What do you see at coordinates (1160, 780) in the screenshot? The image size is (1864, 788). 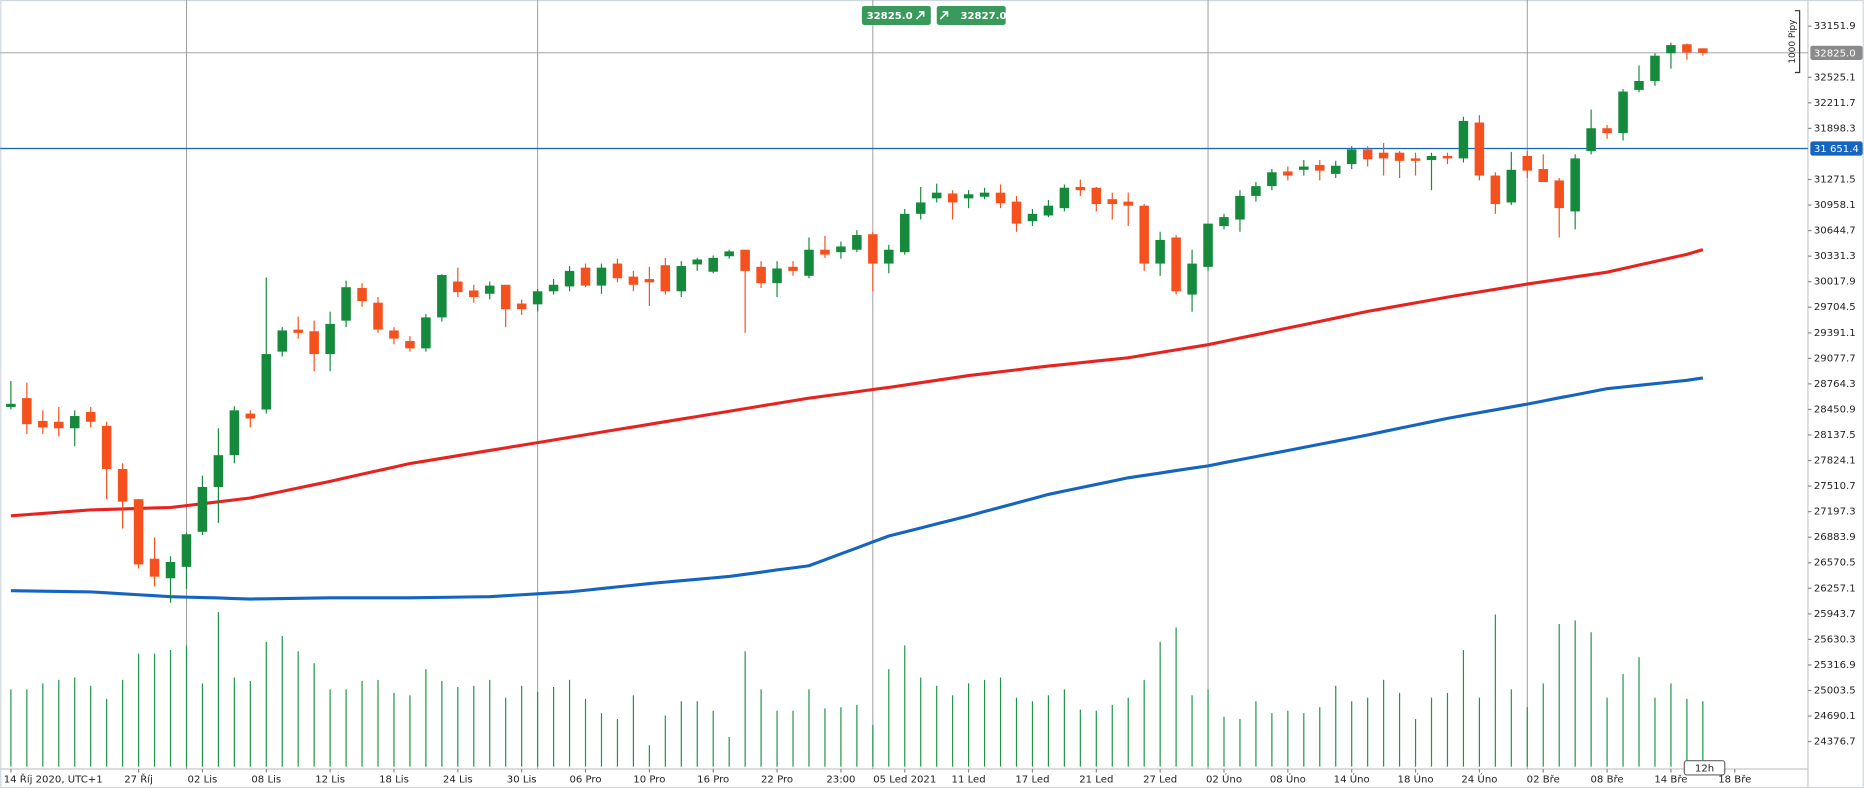 I see `x-tick-label: 27 Led` at bounding box center [1160, 780].